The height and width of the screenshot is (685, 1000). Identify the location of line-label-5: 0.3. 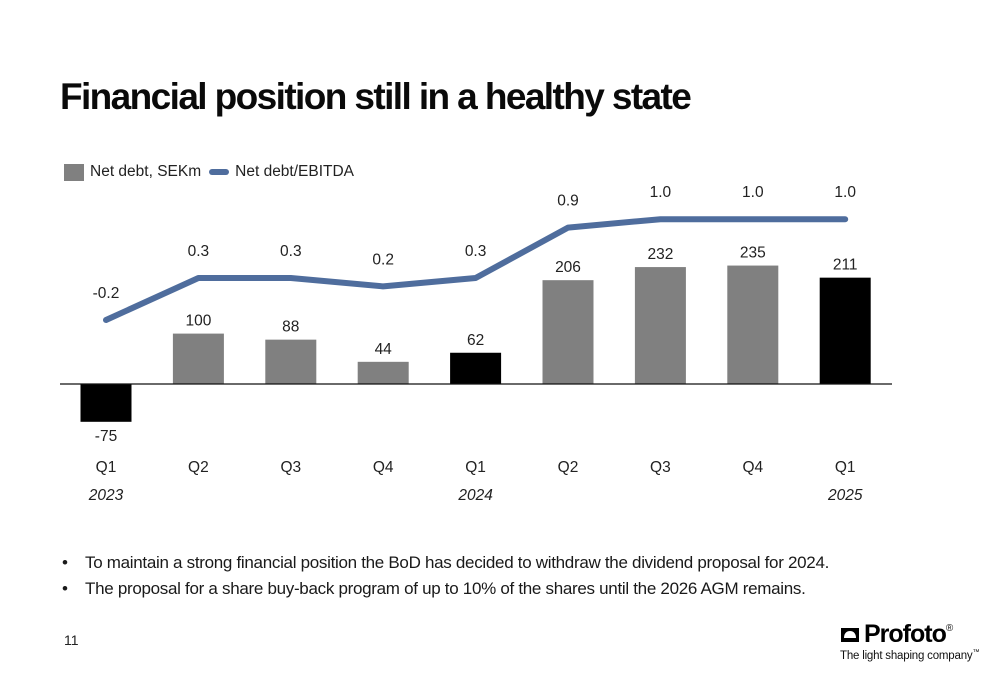
(476, 251).